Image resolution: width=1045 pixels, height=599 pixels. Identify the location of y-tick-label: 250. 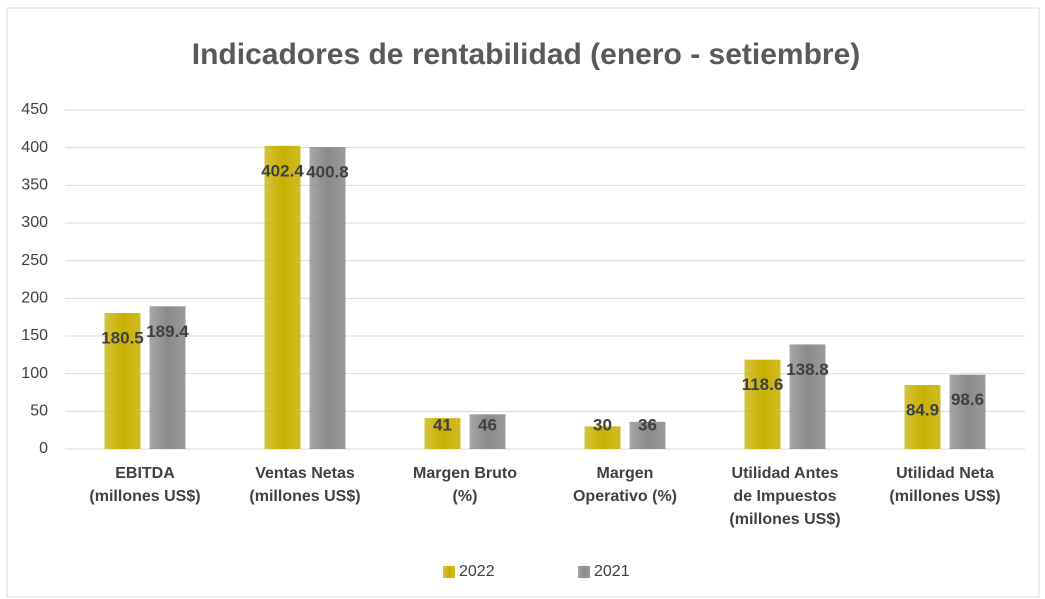
(34, 260).